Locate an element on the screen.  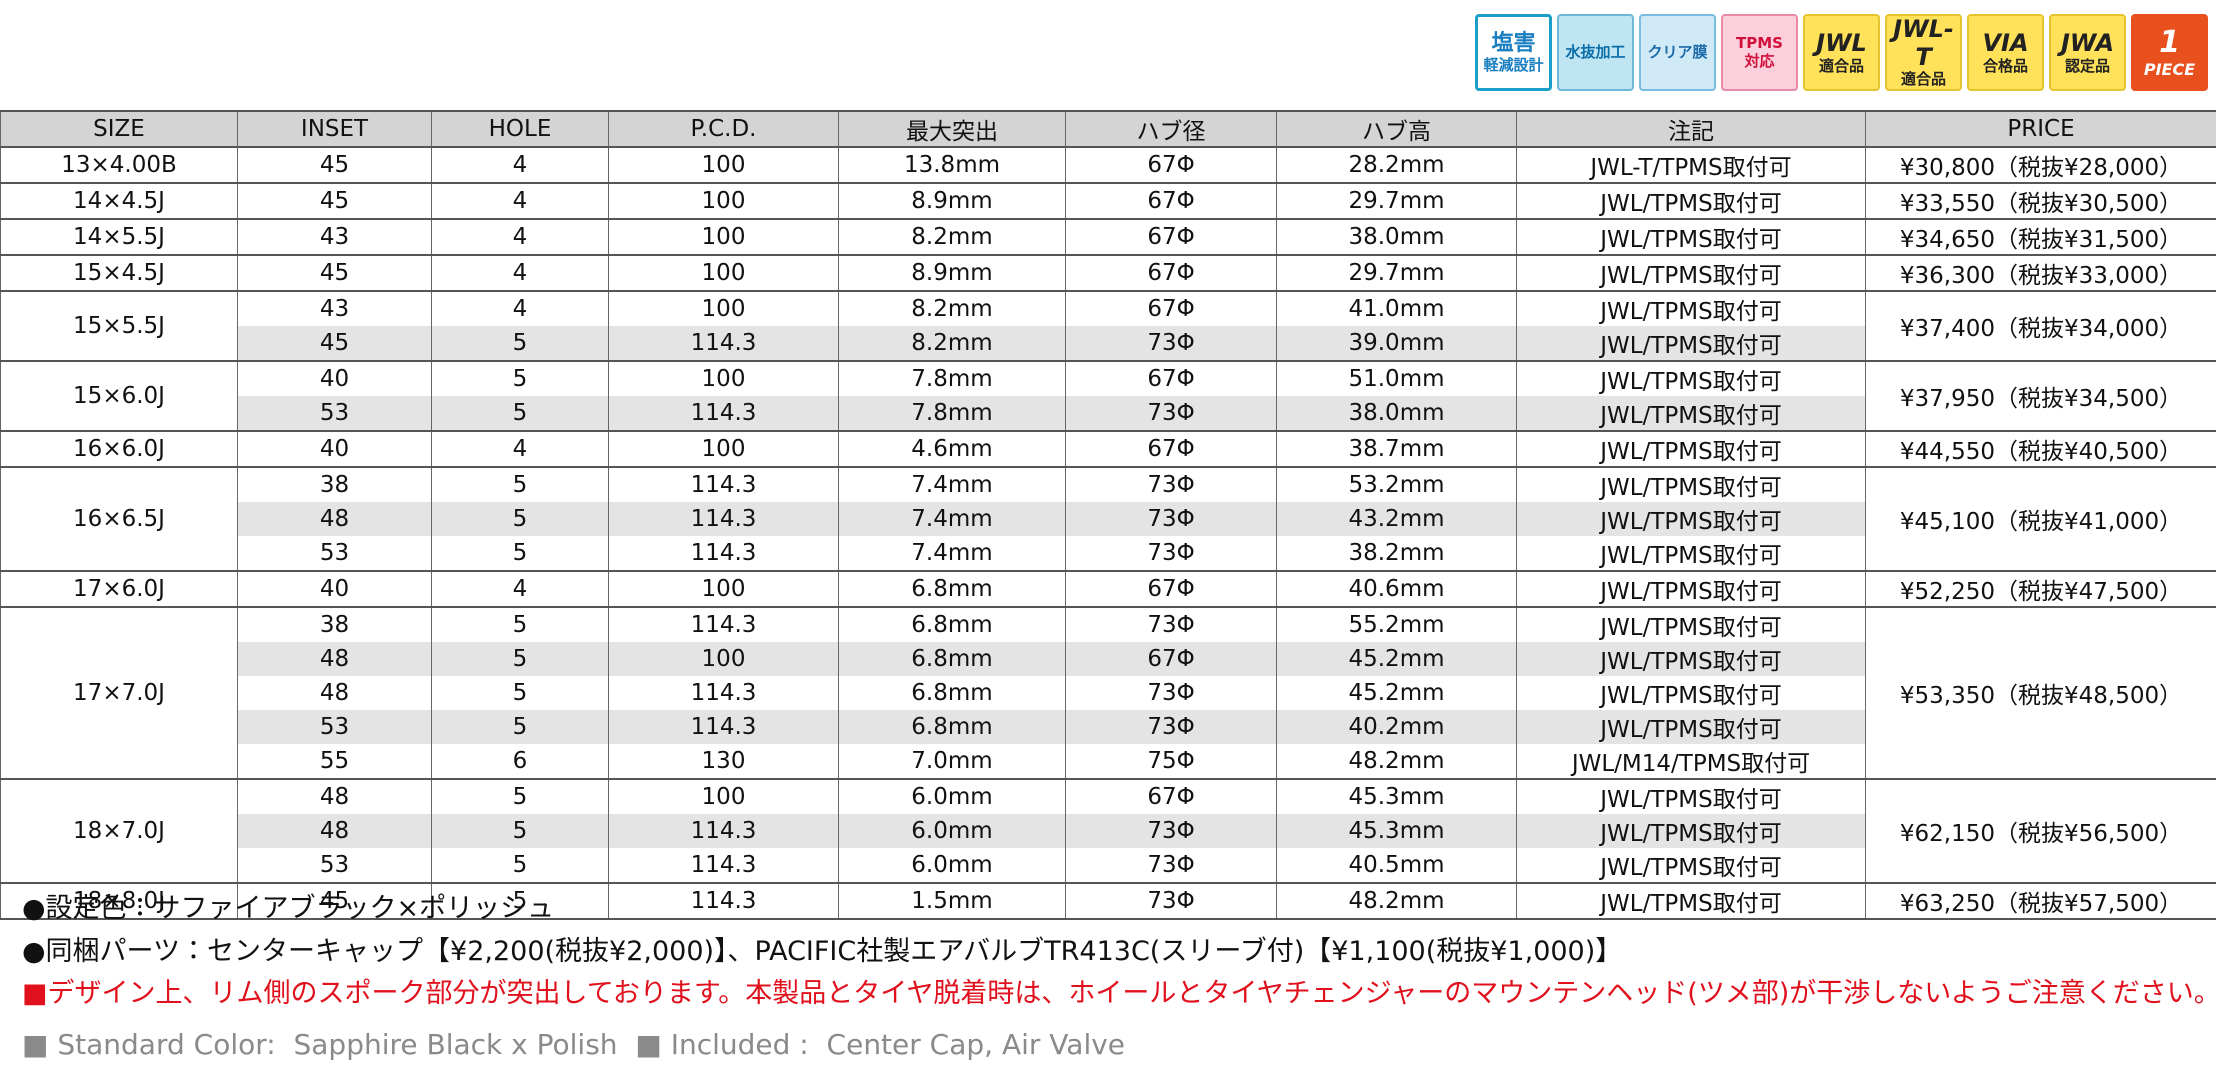
hub-height-cell: 38.0mm is located at coordinates (1396, 237).